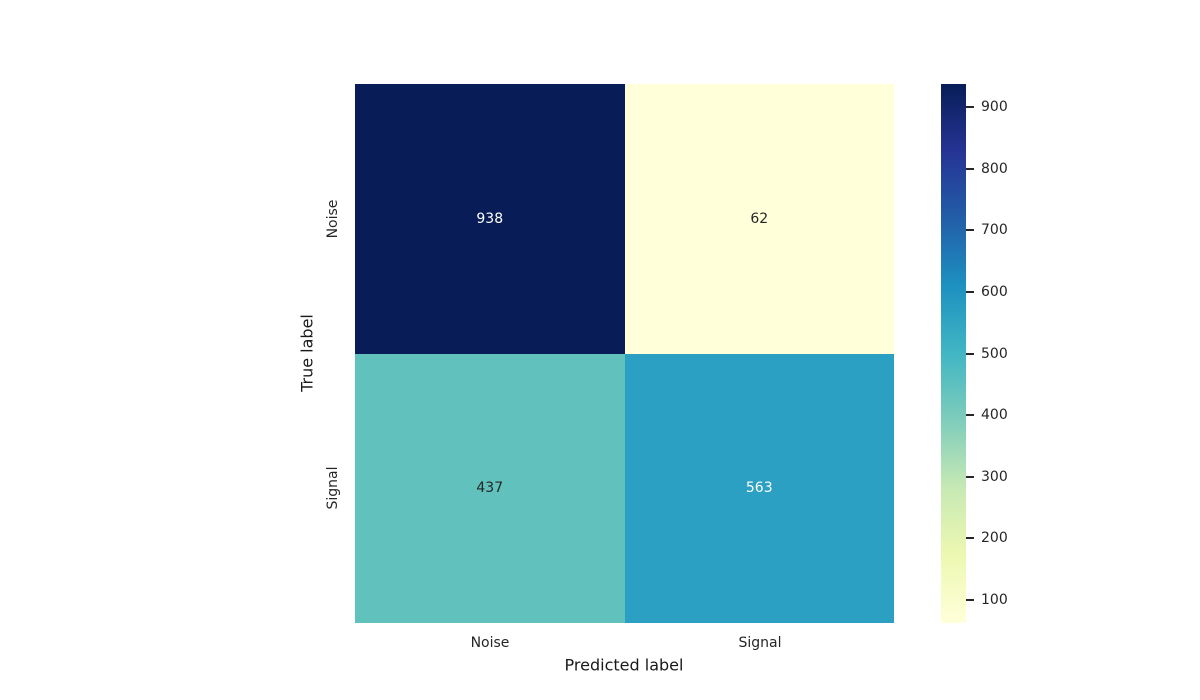  I want to click on y-axis-label: True label, so click(307, 353).